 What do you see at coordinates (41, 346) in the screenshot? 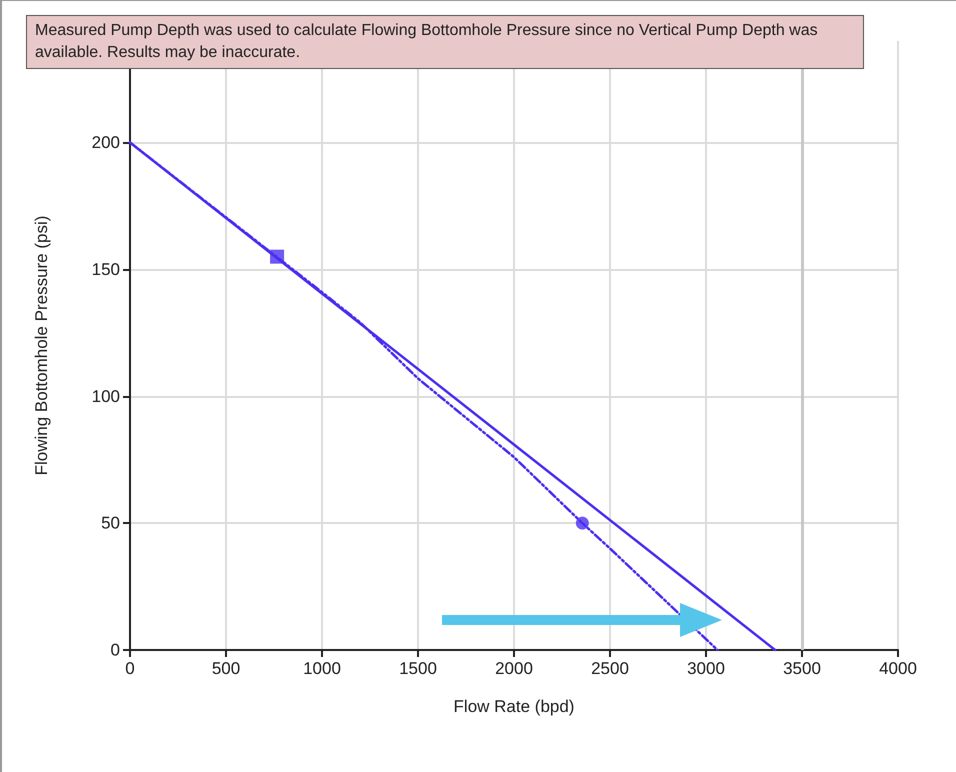
I see `y-axis-title: Flowing Bottomhole Pressure (psi)` at bounding box center [41, 346].